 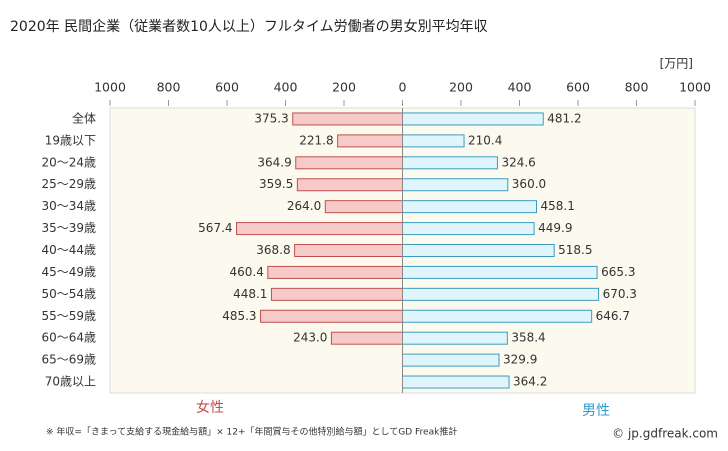 What do you see at coordinates (575, 250) in the screenshot?
I see `value-label: 518.5` at bounding box center [575, 250].